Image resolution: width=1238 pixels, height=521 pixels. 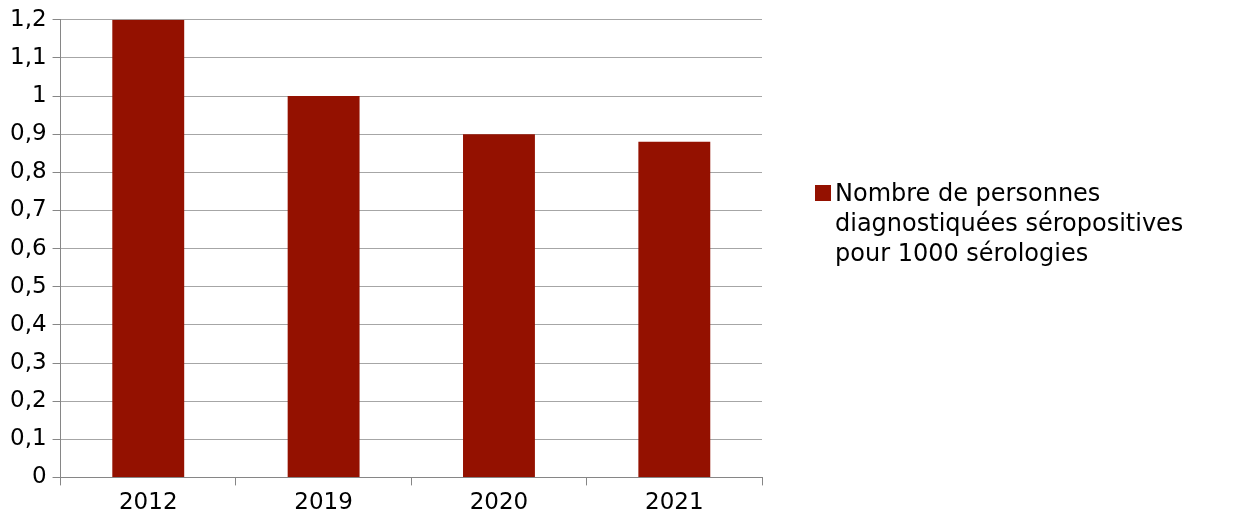 What do you see at coordinates (28, 322) in the screenshot?
I see `y-tick-label: 0,4` at bounding box center [28, 322].